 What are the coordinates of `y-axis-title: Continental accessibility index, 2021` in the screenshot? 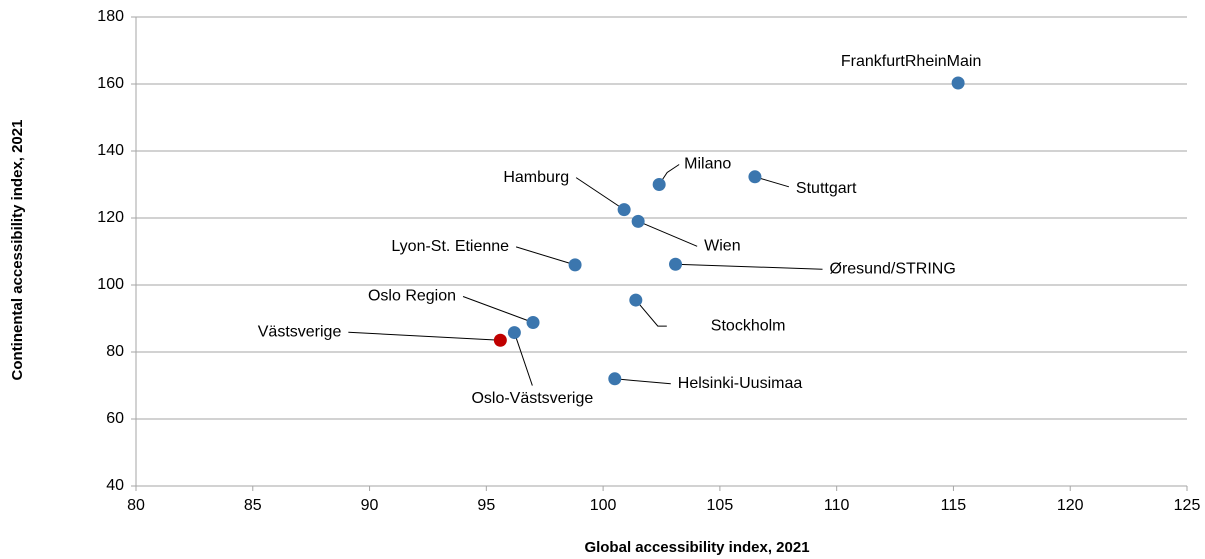 It's located at (17, 250).